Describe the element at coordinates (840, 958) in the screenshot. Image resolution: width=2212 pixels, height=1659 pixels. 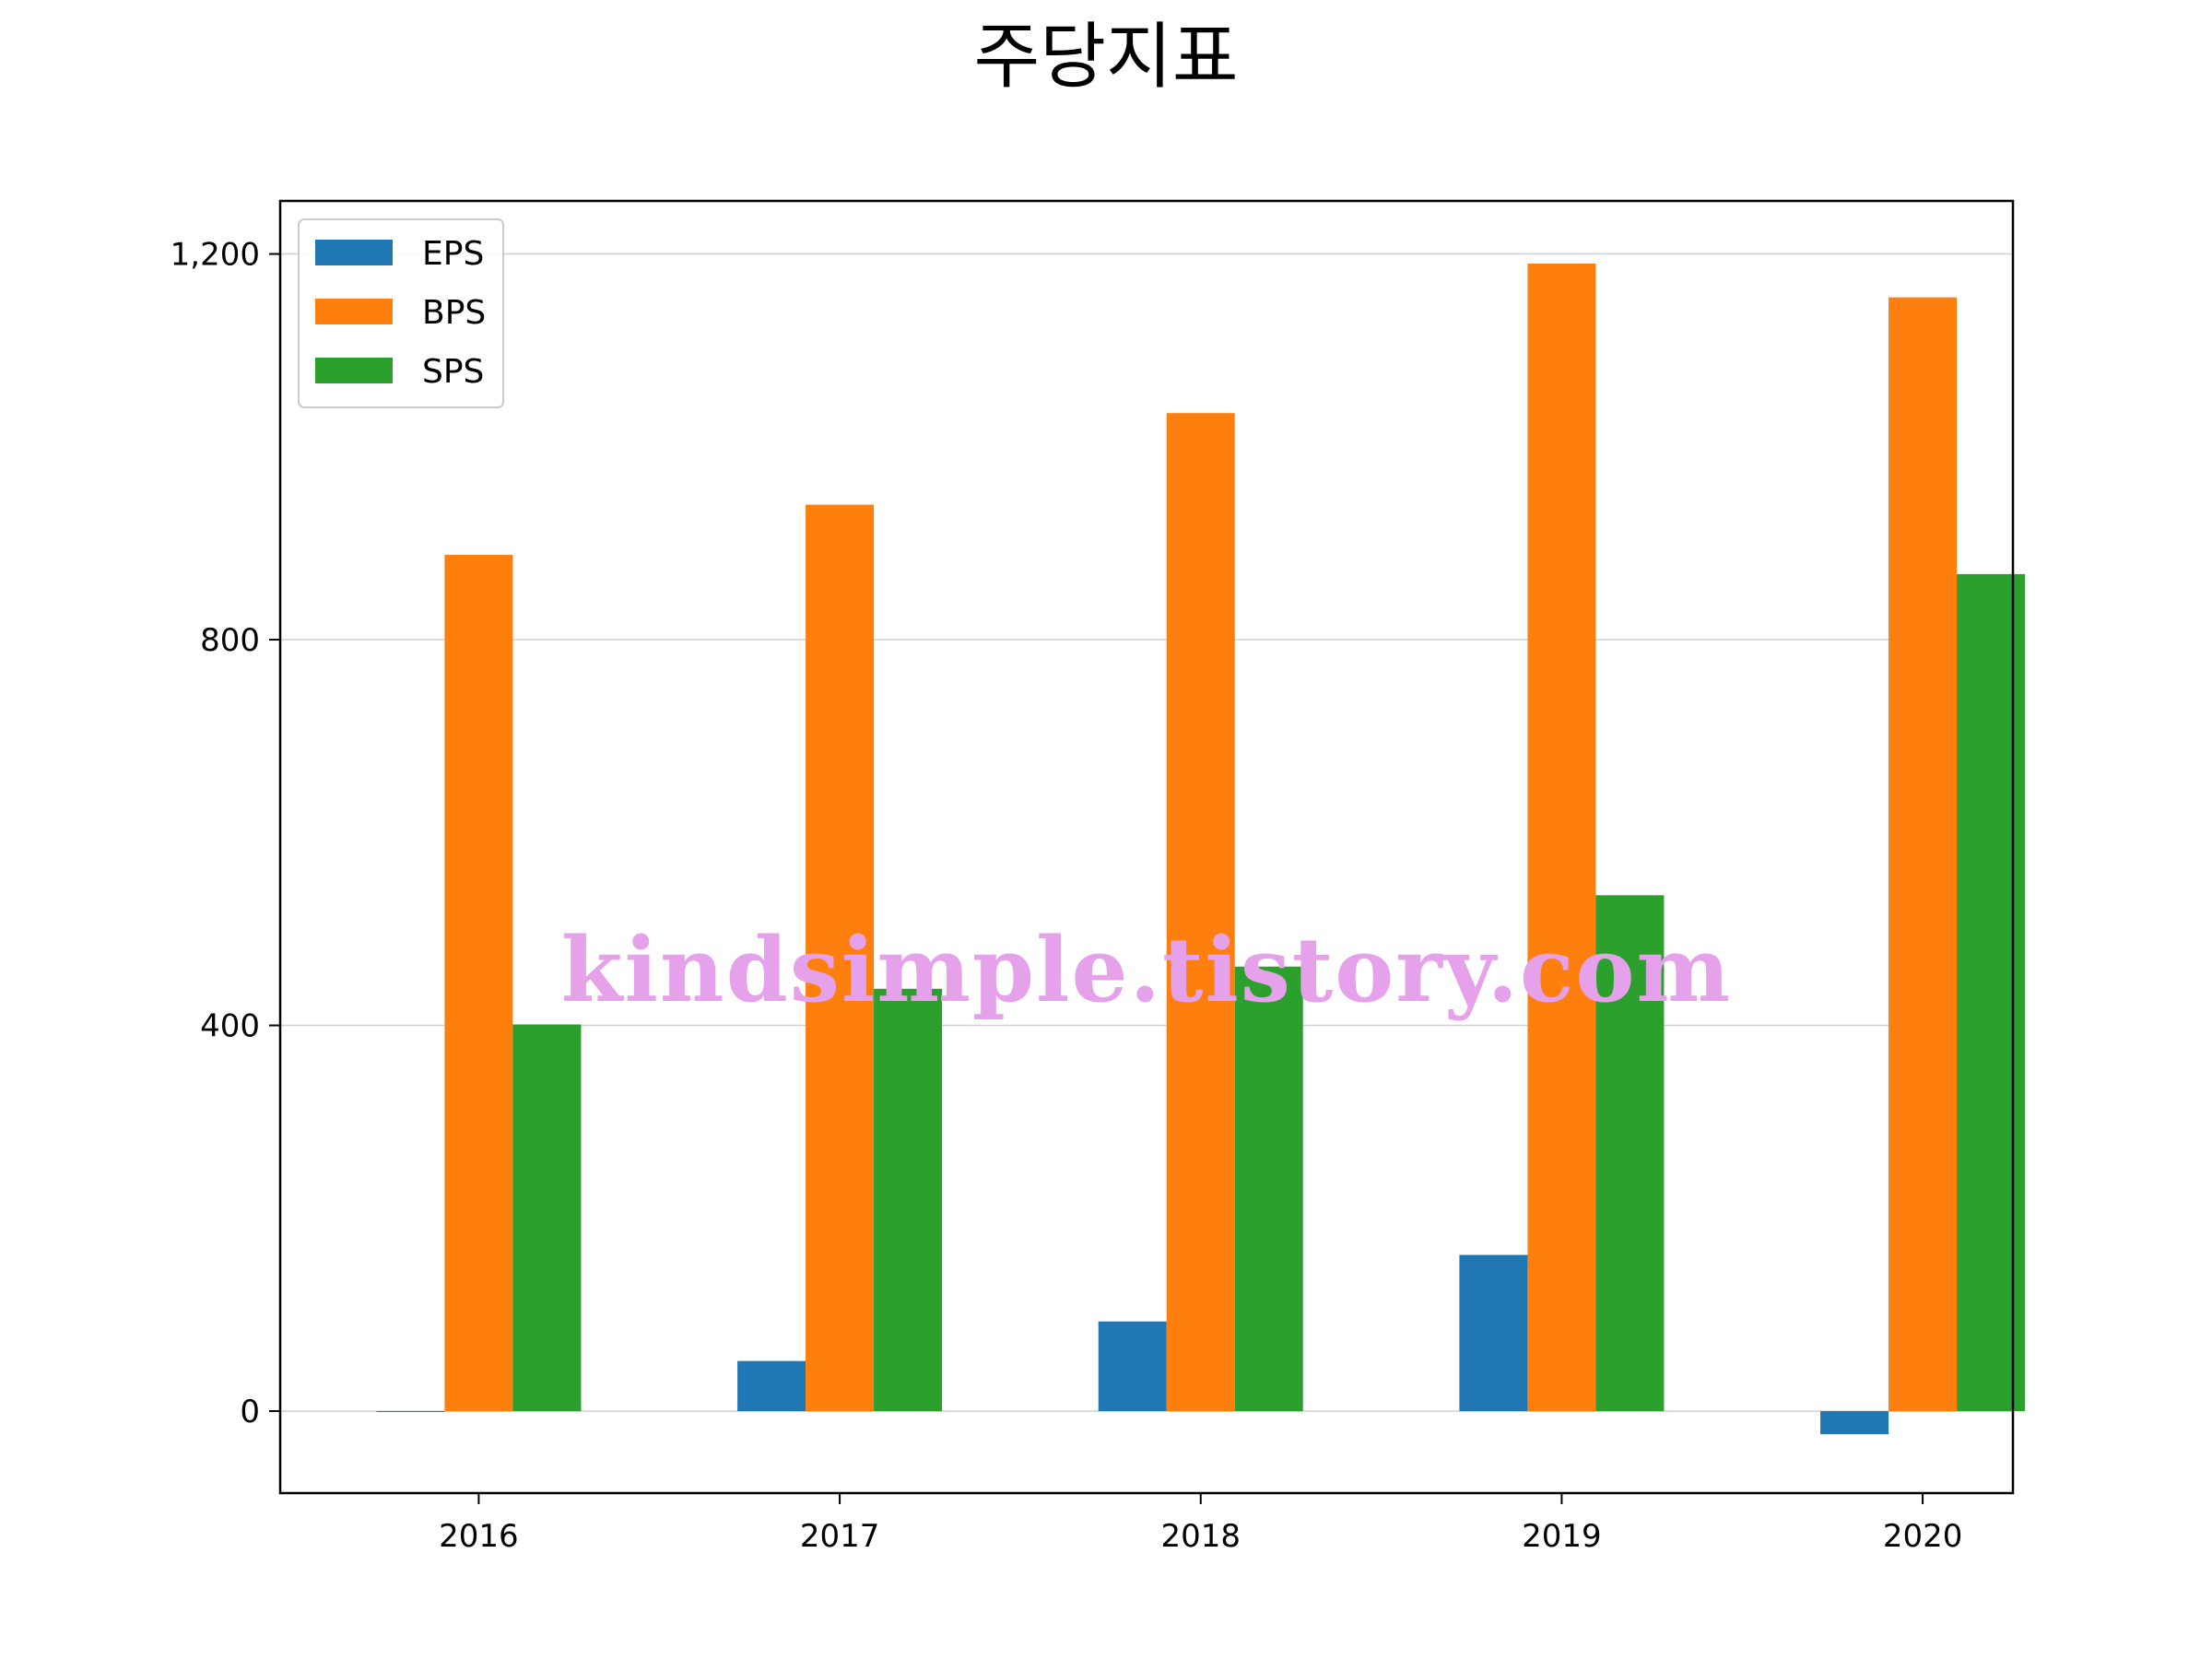
I see `bar-bps-2017` at that location.